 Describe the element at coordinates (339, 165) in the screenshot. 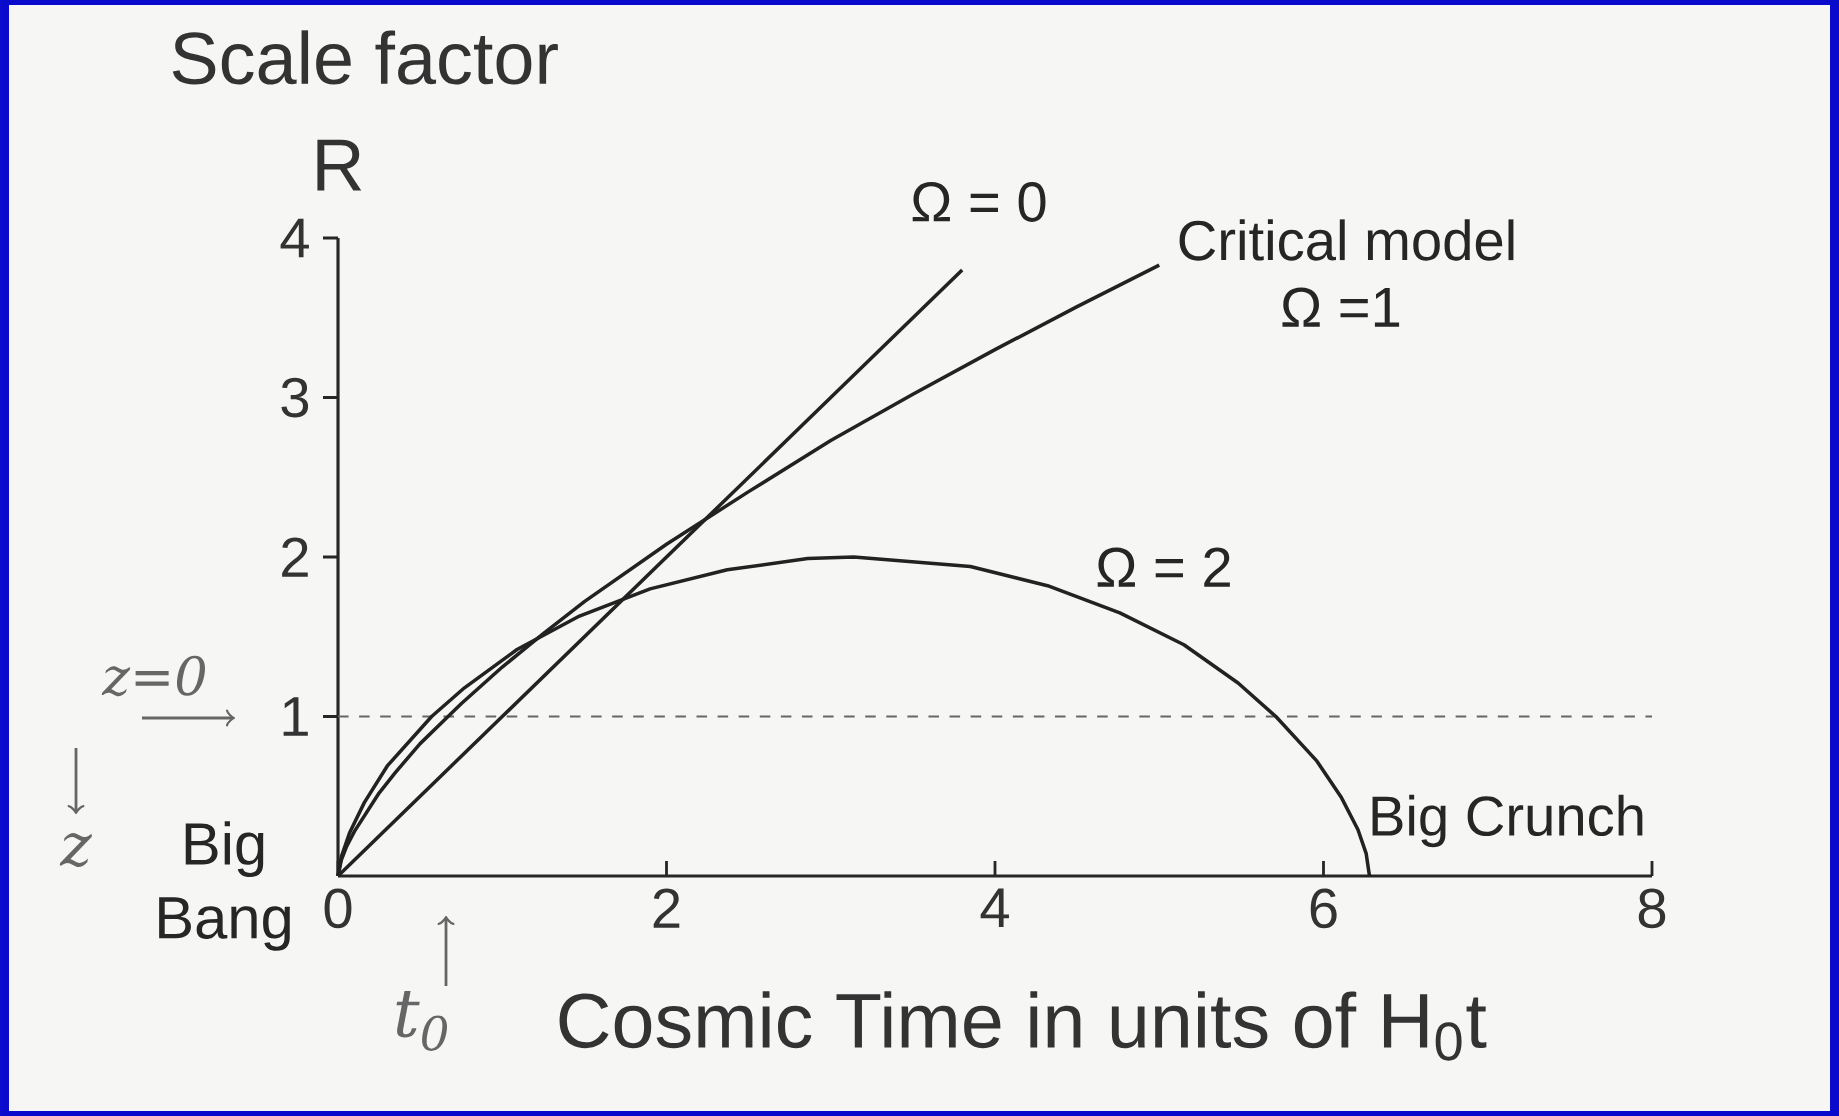

I see `y-axis-title: R` at that location.